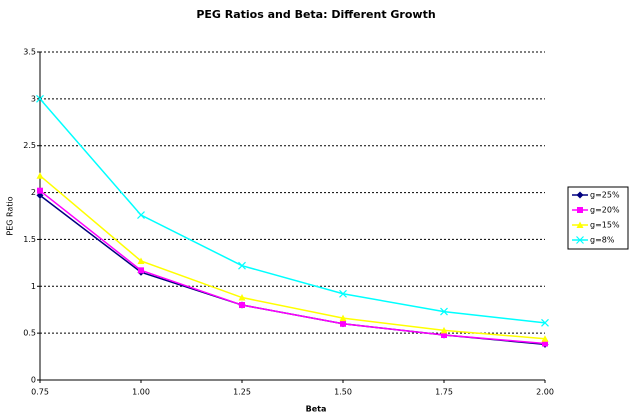  Describe the element at coordinates (29, 52) in the screenshot. I see `y-tick-label: 3.5` at that location.